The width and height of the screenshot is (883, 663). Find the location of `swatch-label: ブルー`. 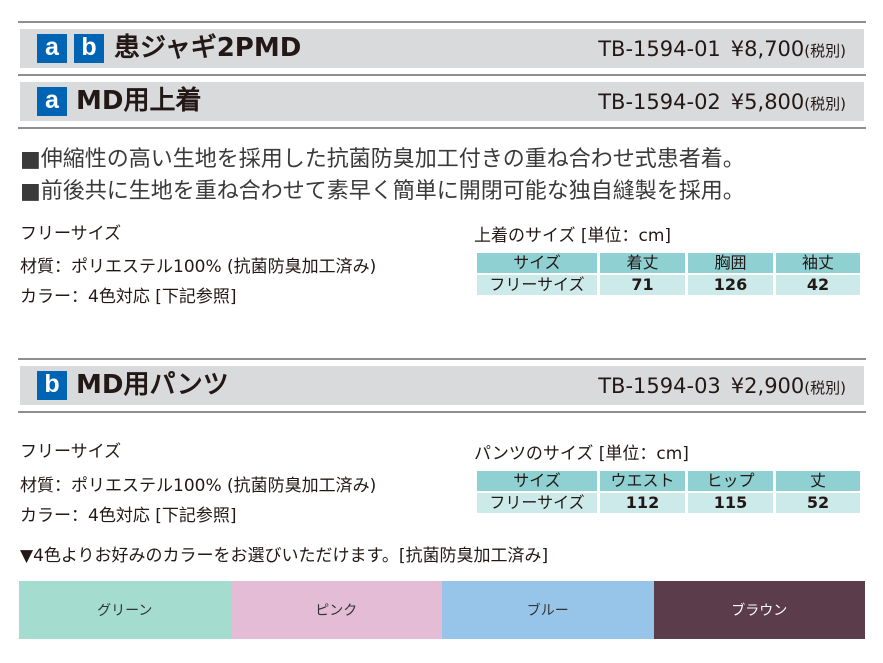

swatch-label: ブルー is located at coordinates (547, 611).